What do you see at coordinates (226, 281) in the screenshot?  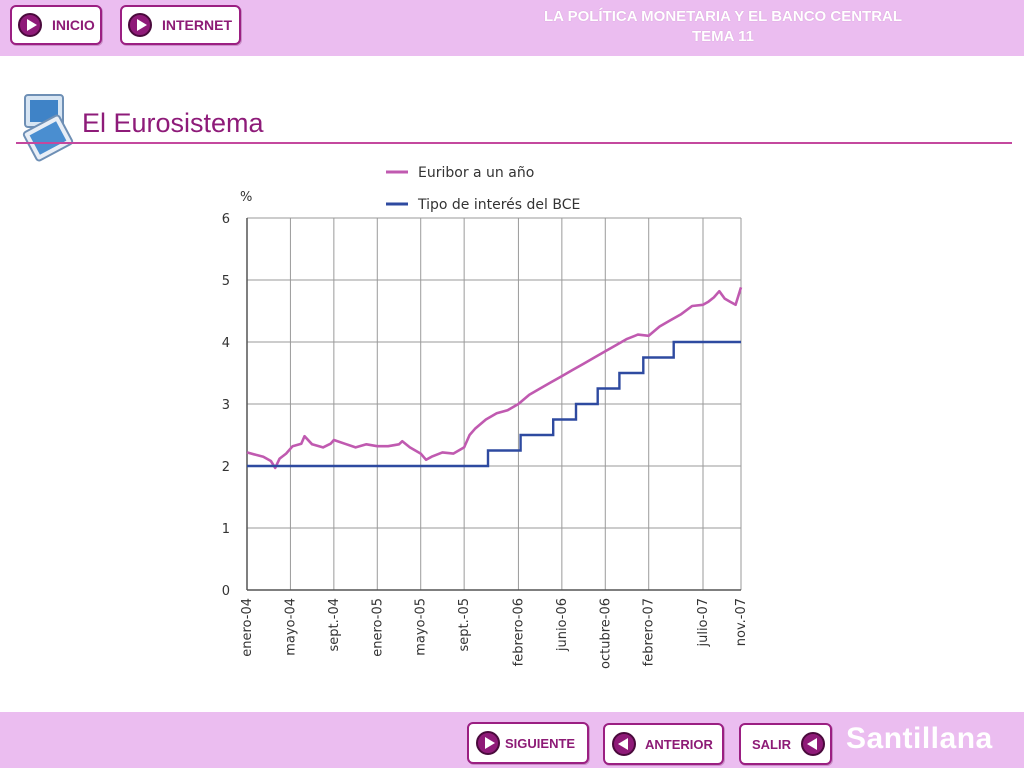 I see `y-tick-label: 5` at bounding box center [226, 281].